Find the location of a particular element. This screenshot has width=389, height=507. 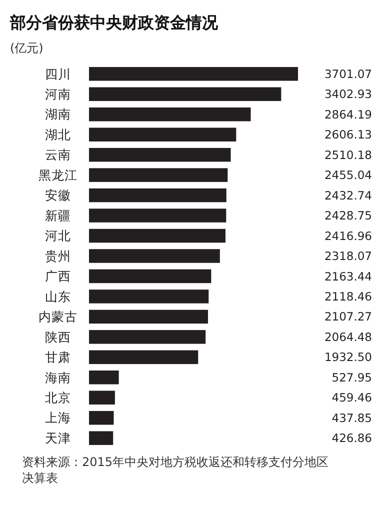

y-tick-label: 河南 is located at coordinates (58, 94).